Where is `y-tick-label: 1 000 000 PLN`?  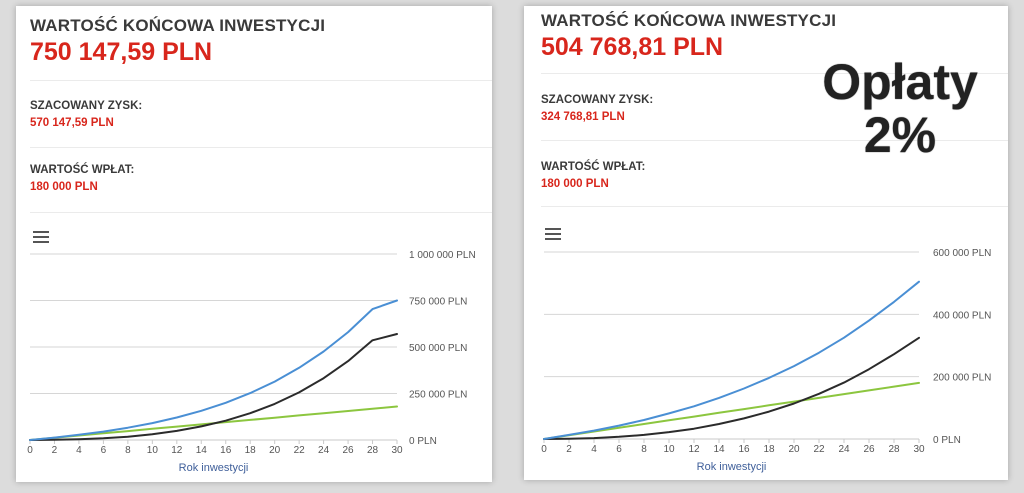 y-tick-label: 1 000 000 PLN is located at coordinates (442, 255).